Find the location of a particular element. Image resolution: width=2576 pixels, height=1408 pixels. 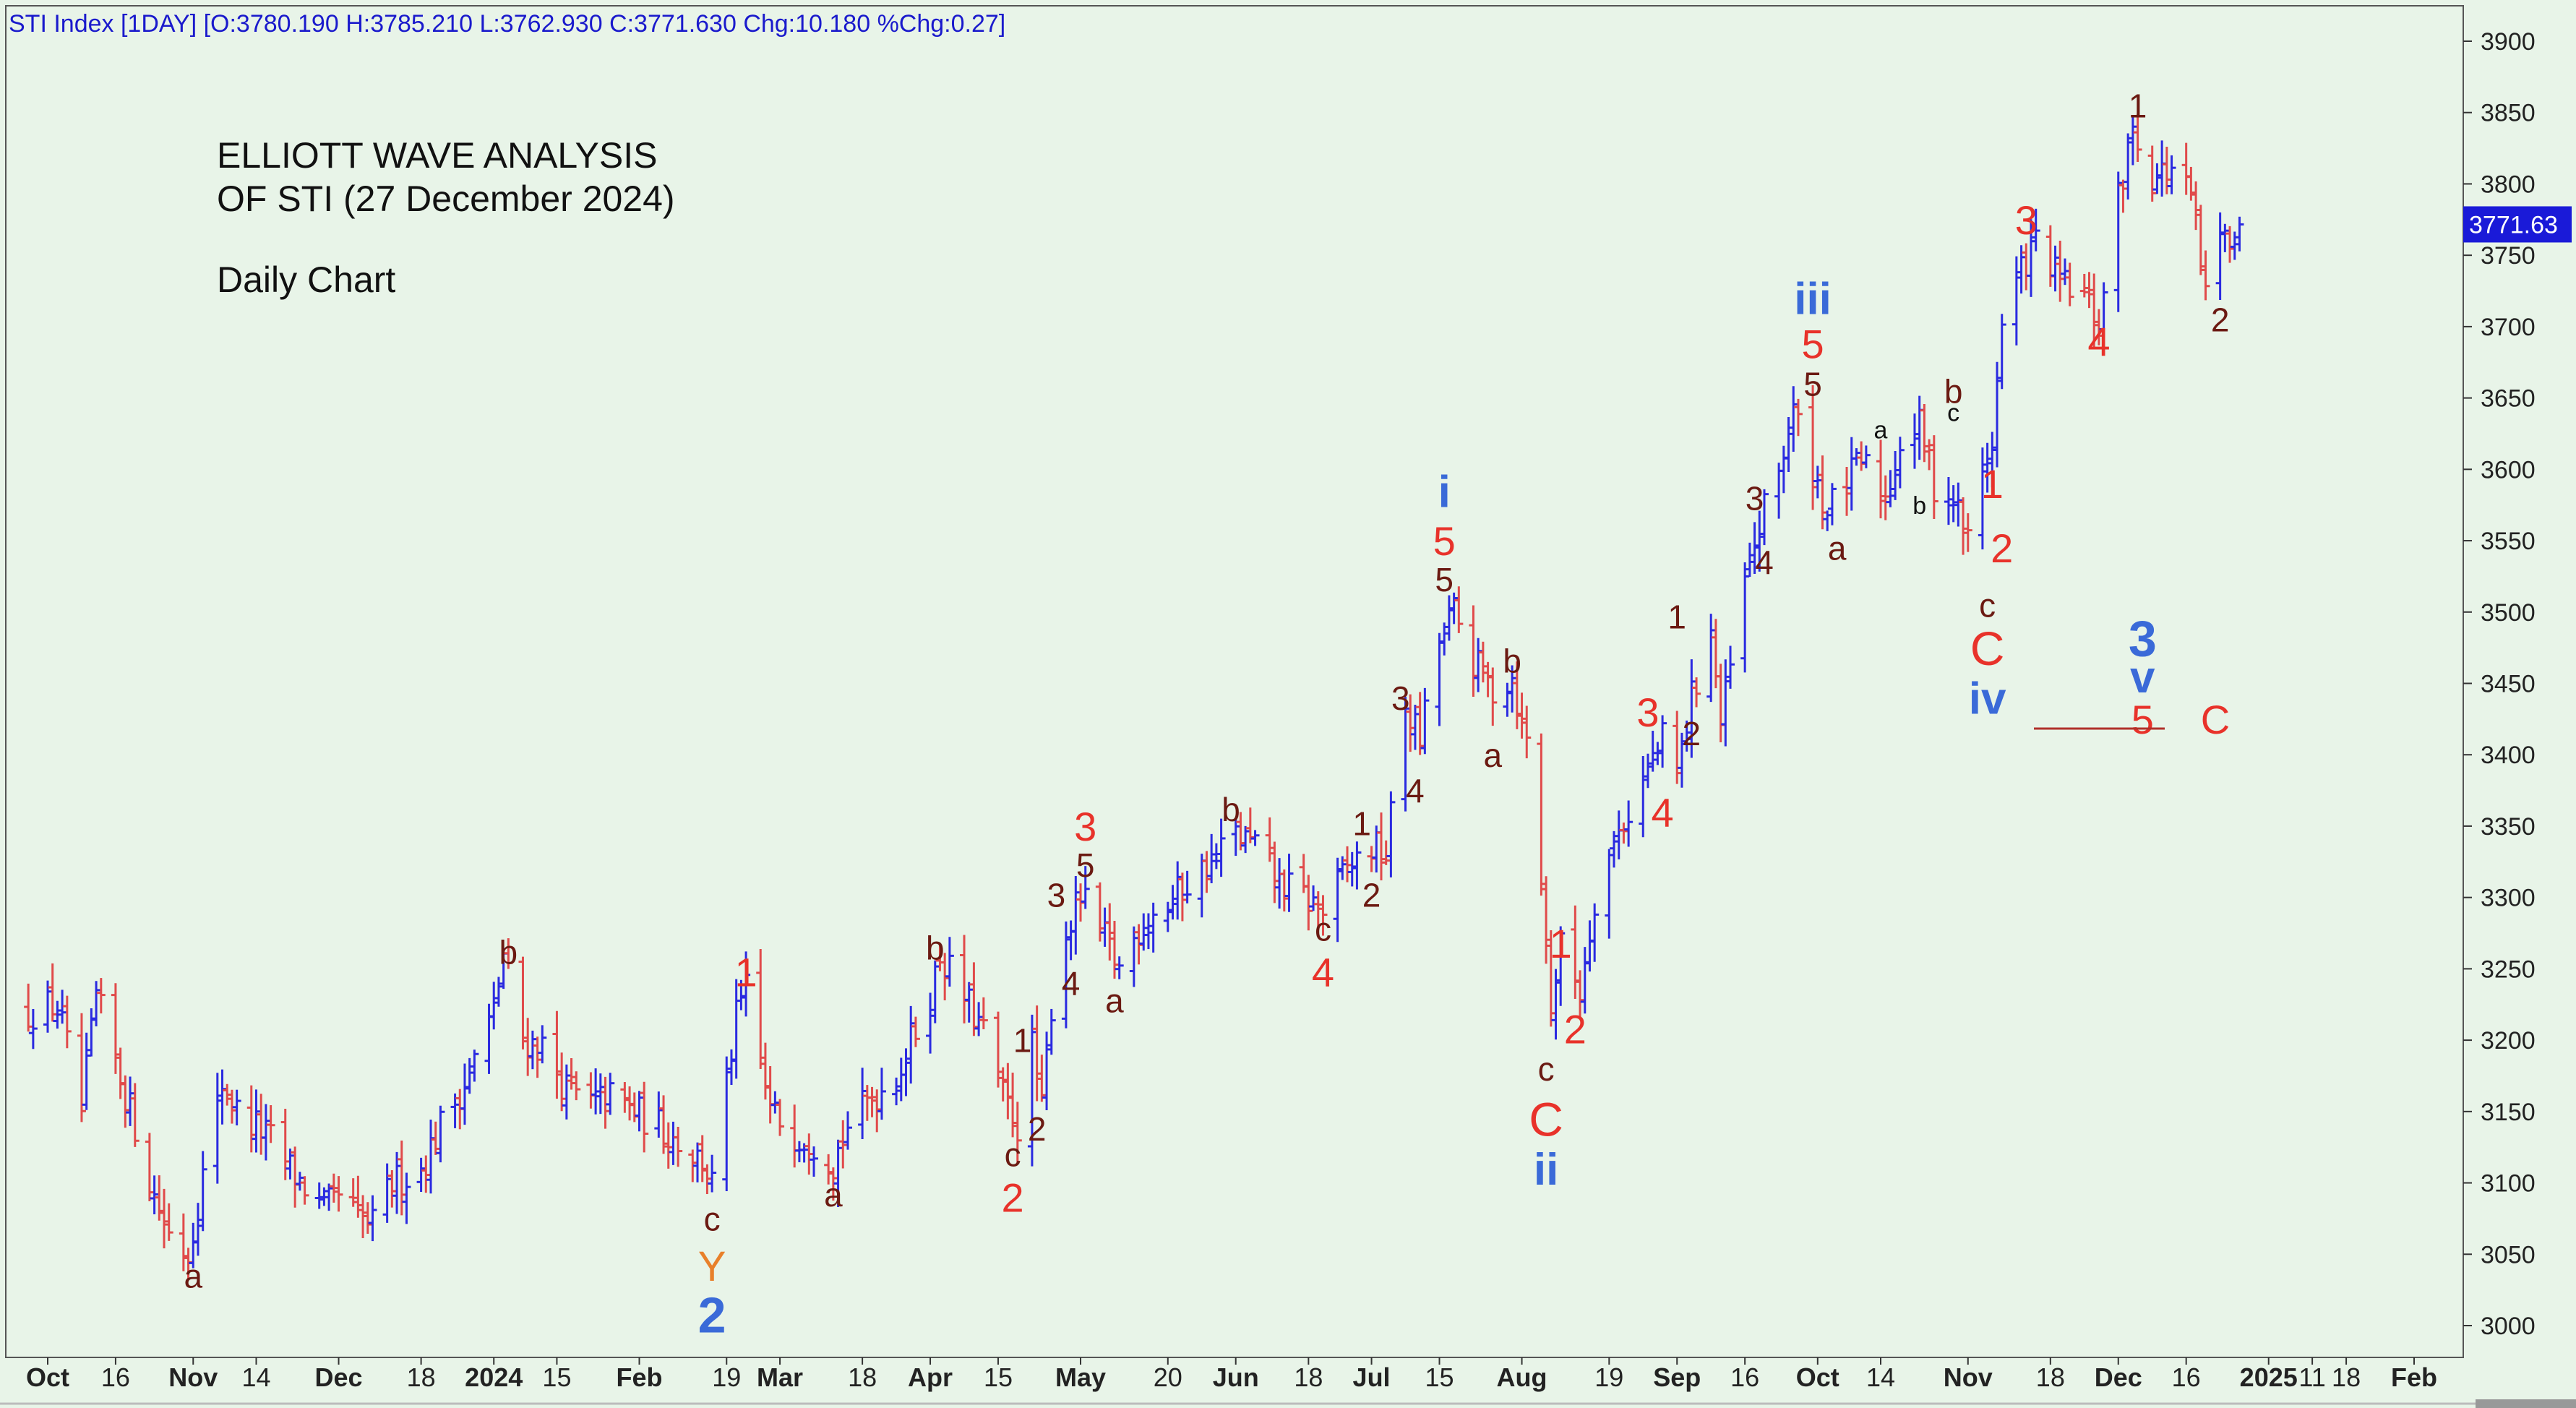

y-tick-label: 3450 is located at coordinates (2509, 685).